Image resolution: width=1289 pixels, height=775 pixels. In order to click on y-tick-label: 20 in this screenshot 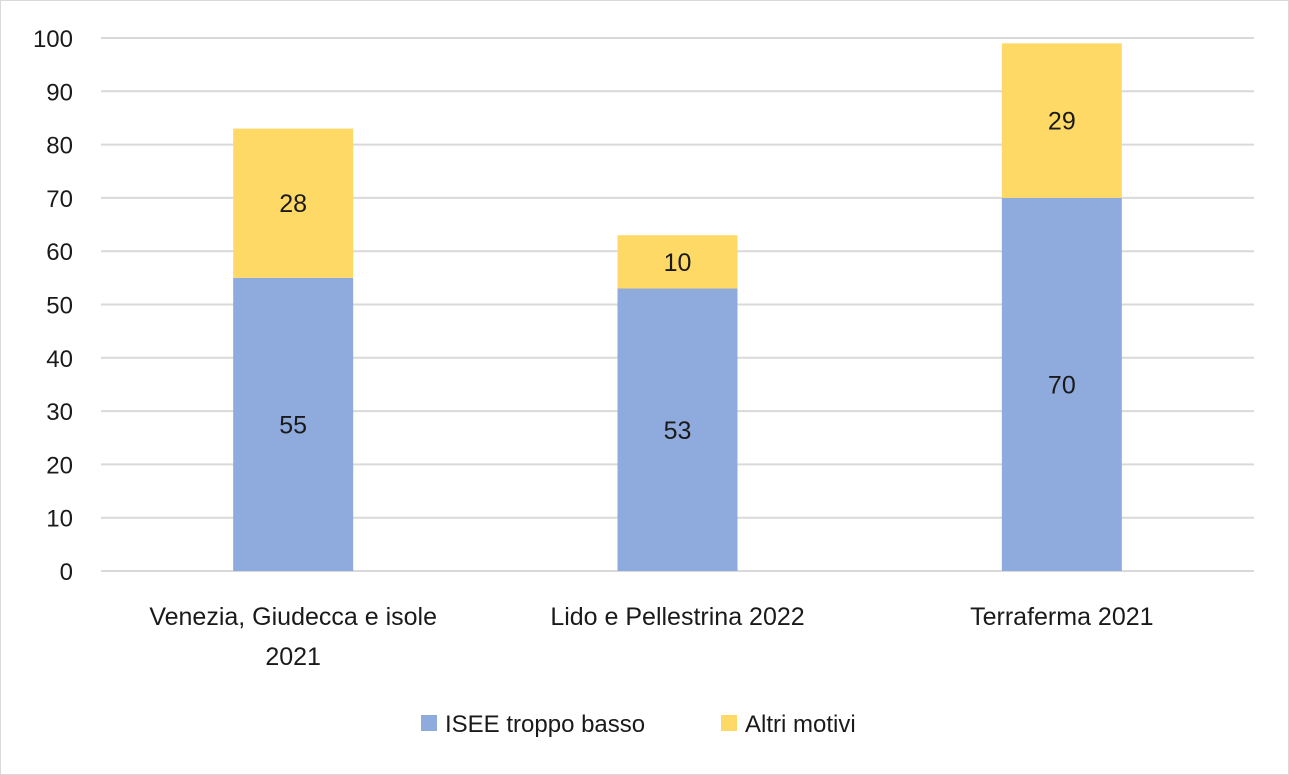, I will do `click(59, 465)`.